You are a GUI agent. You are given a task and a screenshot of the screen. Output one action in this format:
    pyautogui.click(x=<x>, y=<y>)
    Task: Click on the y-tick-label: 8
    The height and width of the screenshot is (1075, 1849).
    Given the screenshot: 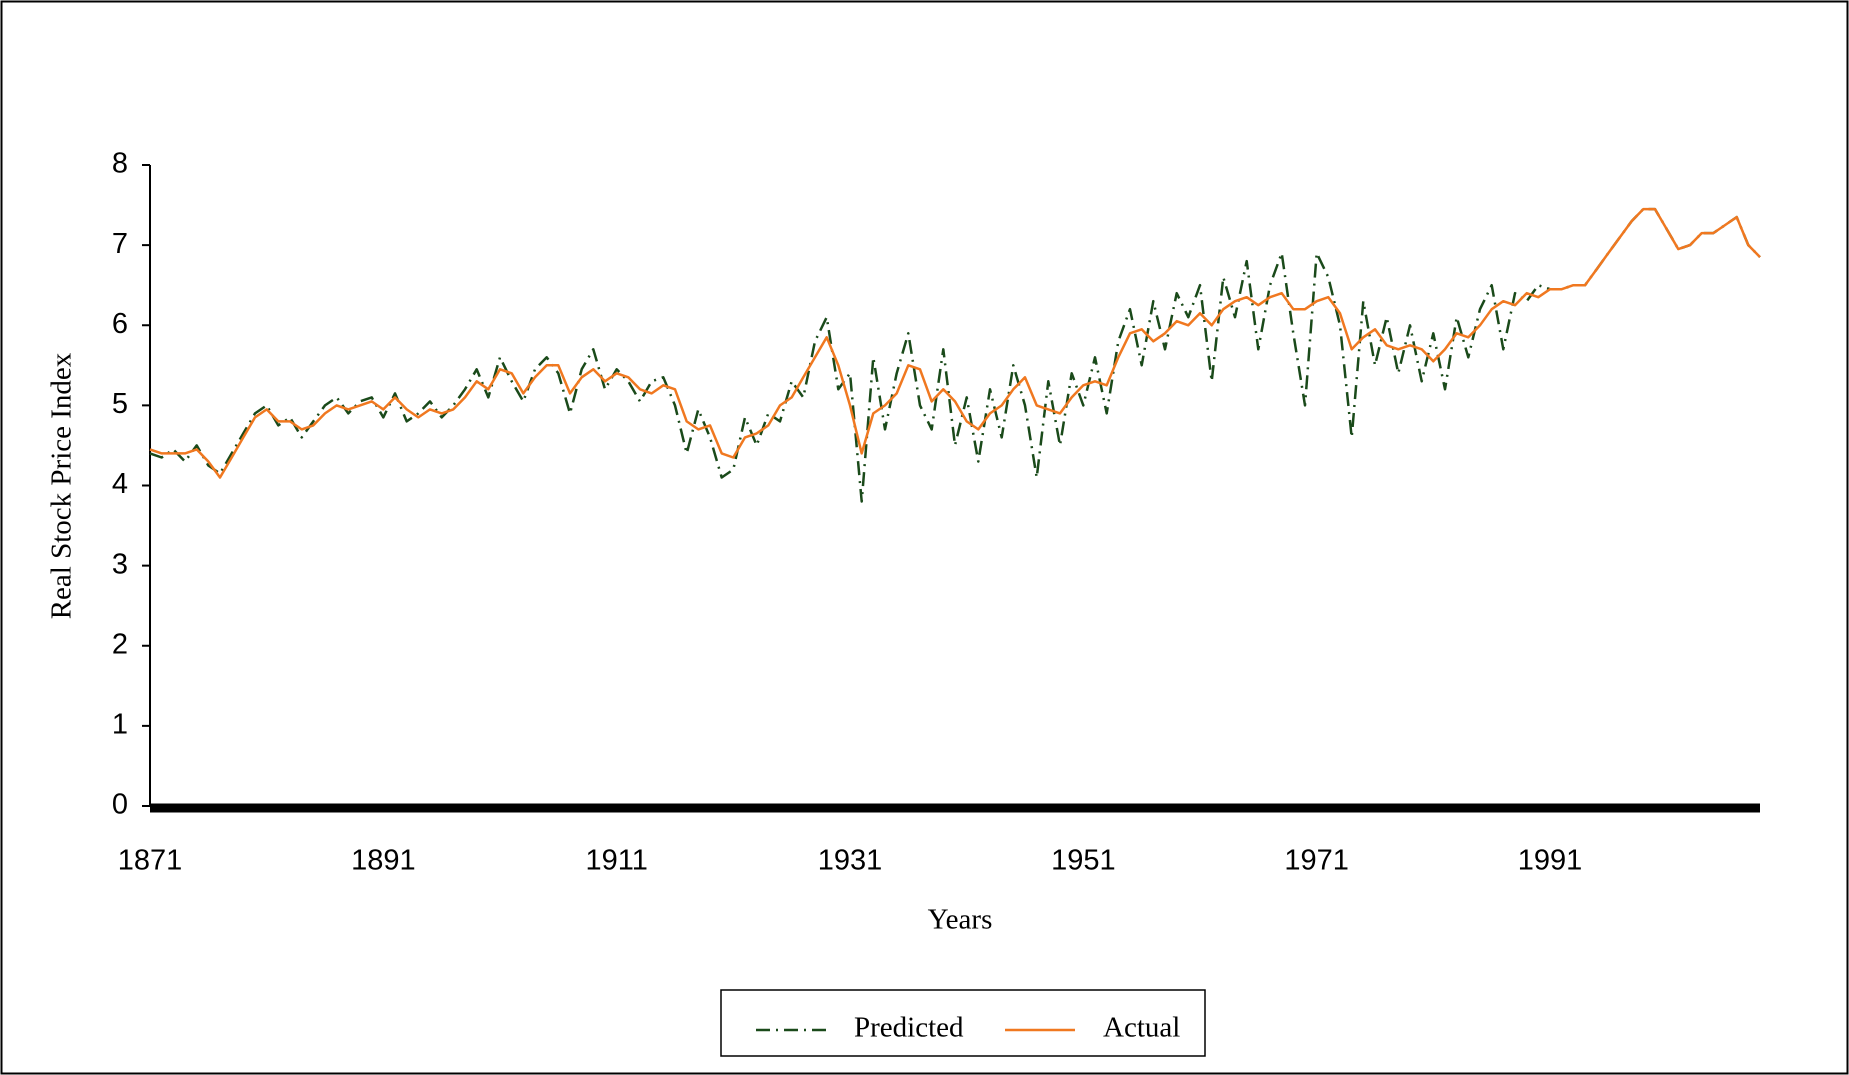 What is the action you would take?
    pyautogui.click(x=120, y=164)
    